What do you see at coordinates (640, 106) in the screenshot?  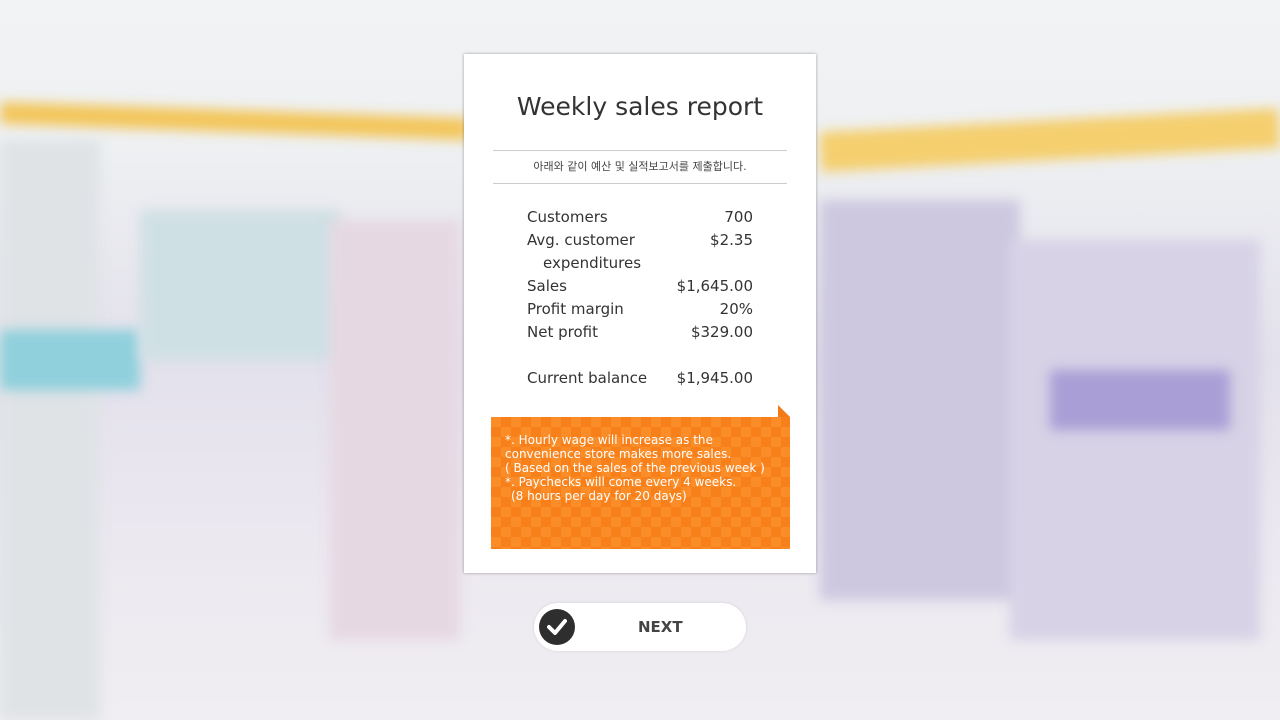 I see `report-title: Weekly sales report` at bounding box center [640, 106].